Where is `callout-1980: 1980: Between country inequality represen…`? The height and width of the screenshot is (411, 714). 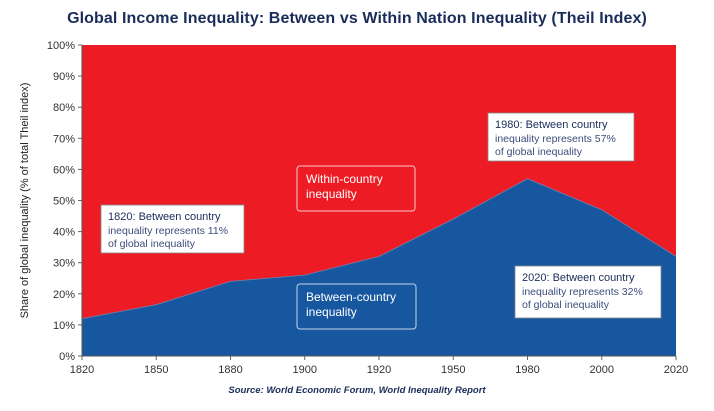
callout-1980: 1980: Between country inequality represen… is located at coordinates (561, 137).